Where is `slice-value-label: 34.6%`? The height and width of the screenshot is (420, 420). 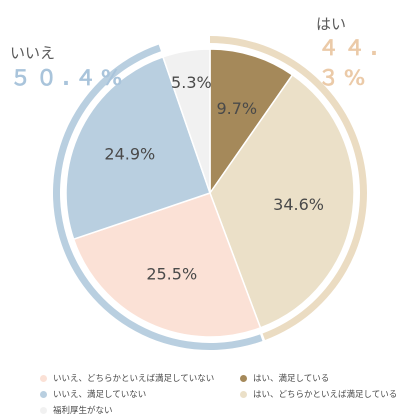 slice-value-label: 34.6% is located at coordinates (298, 204).